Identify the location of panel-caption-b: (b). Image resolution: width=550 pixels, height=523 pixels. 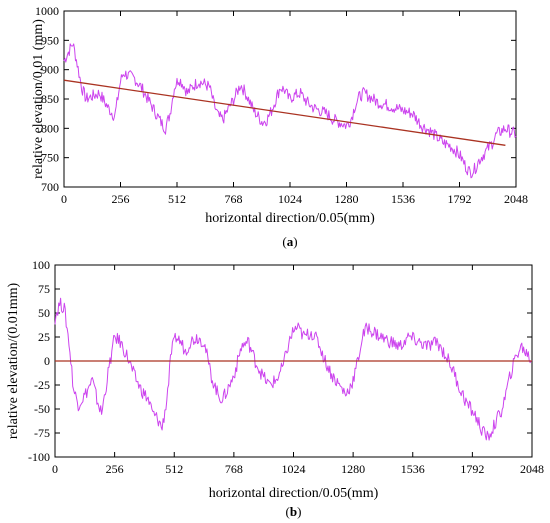
(294, 511).